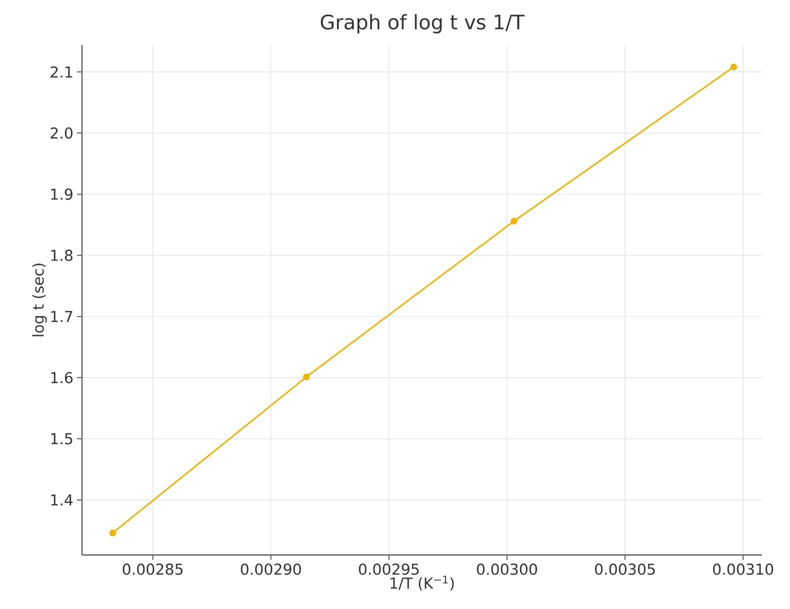 The image size is (790, 609). I want to click on x-axis-title: 1/T (K$^{−1}$), so click(422, 583).